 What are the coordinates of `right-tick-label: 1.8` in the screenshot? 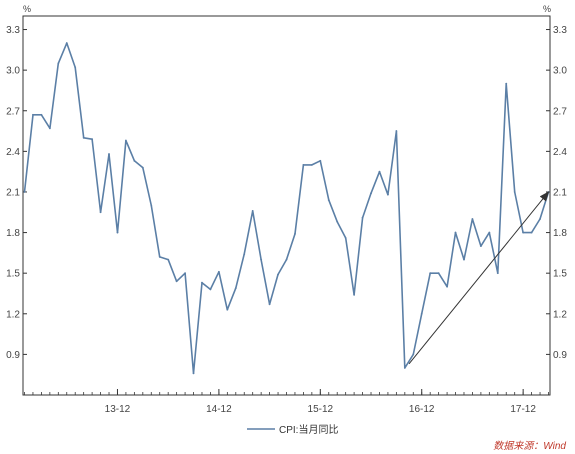 It's located at (560, 233).